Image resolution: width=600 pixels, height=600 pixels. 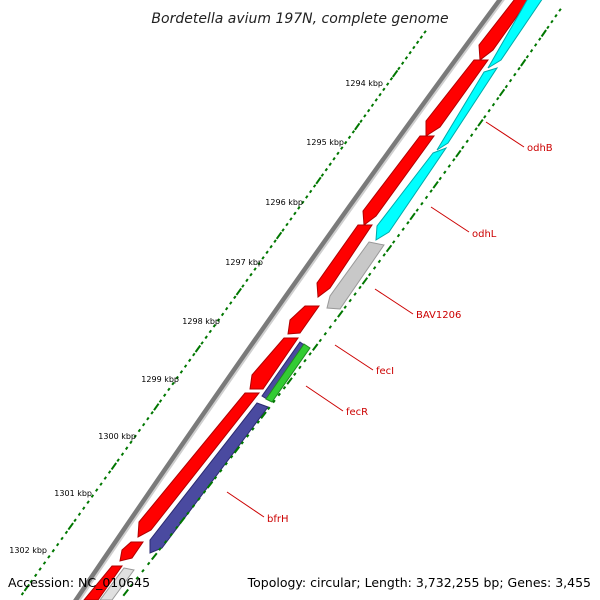 I want to click on gene-label-BAV1206: BAV1206, so click(x=438, y=315).